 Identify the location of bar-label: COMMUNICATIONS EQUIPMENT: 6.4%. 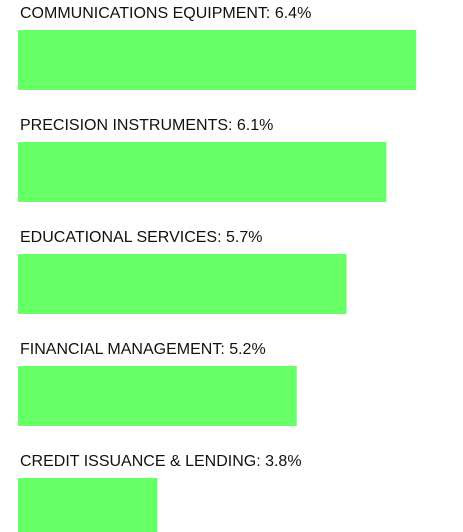
(165, 13).